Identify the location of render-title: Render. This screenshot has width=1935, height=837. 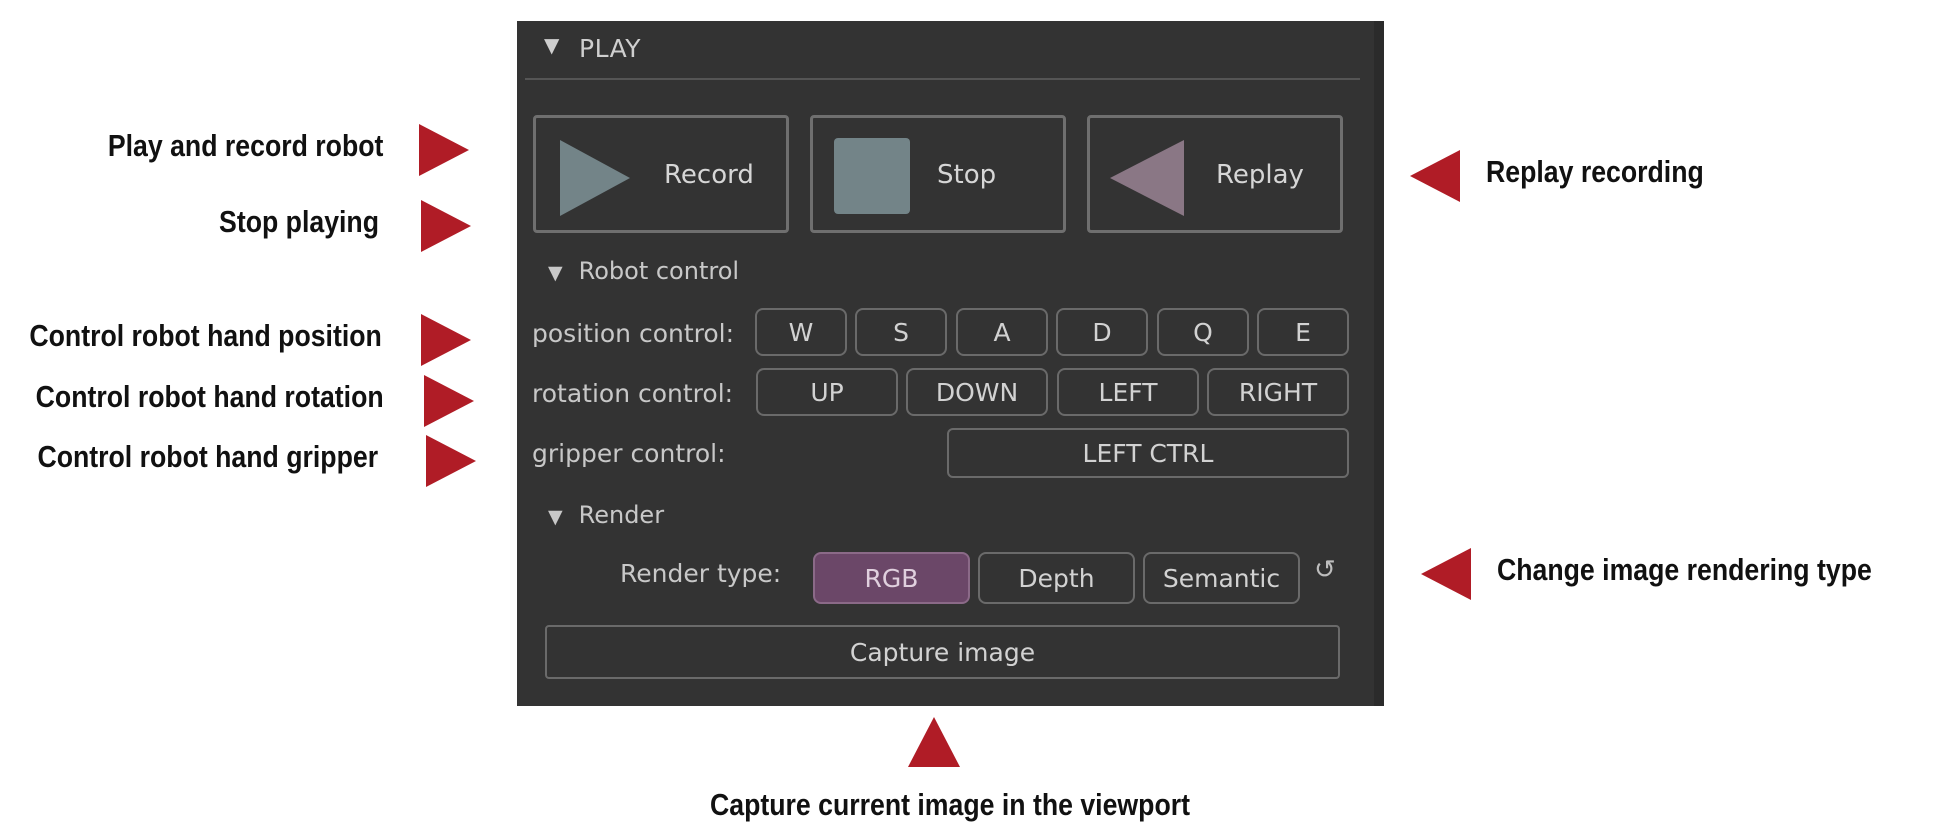
(621, 515).